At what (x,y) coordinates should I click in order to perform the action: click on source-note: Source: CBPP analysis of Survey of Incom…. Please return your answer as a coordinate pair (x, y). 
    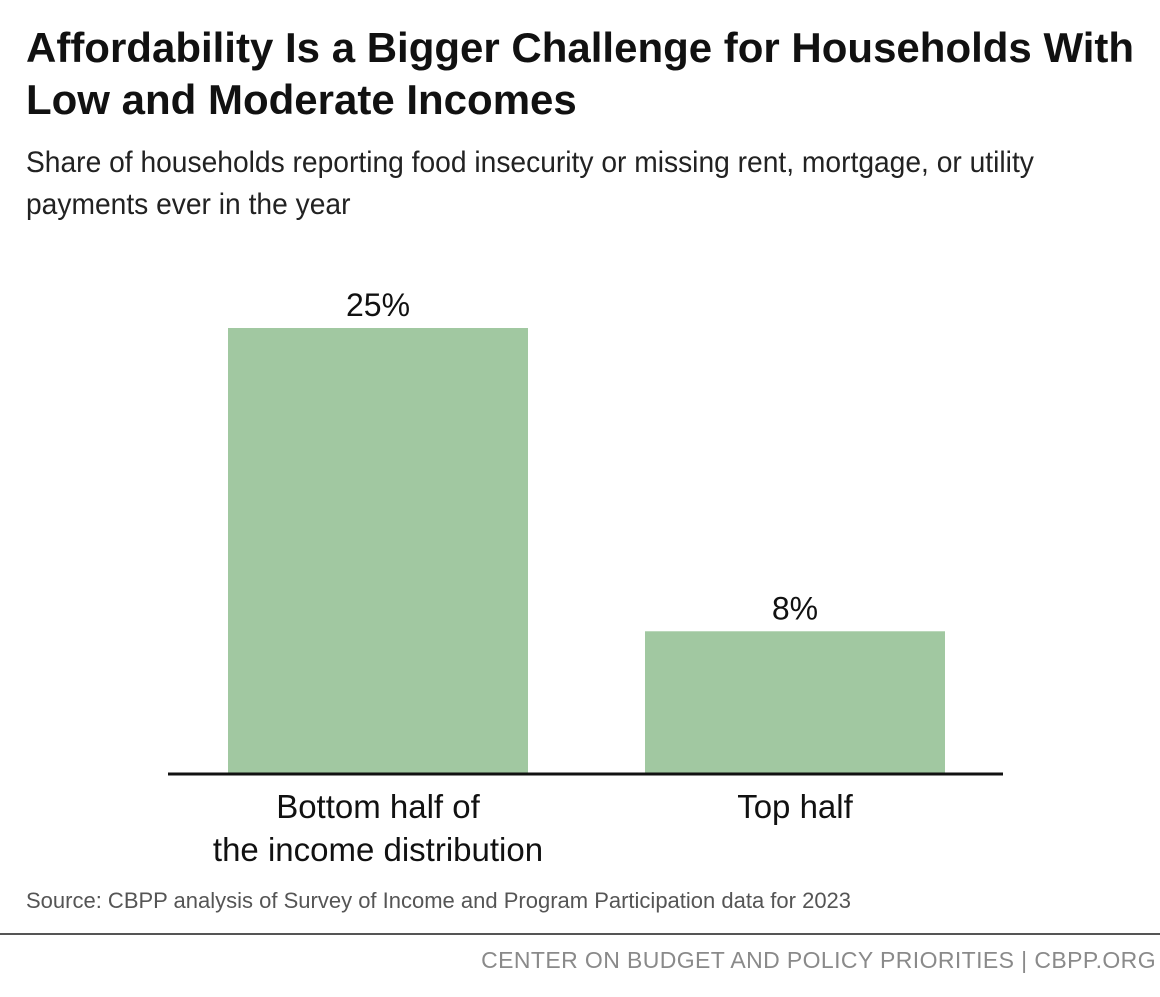
    Looking at the image, I should click on (439, 900).